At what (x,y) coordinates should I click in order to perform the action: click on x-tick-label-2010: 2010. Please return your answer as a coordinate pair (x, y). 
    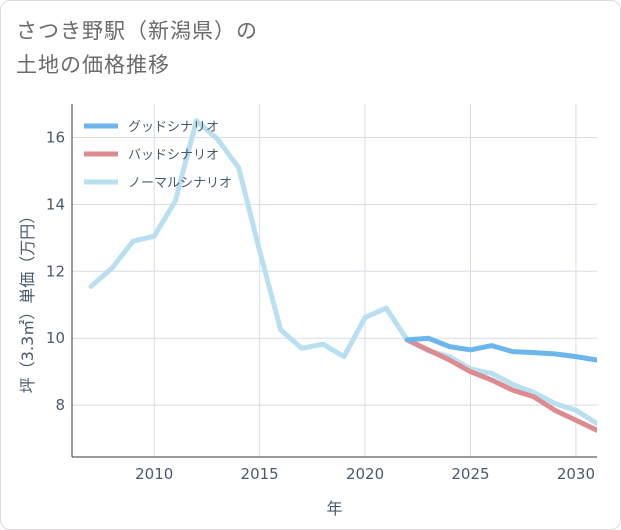
    Looking at the image, I should click on (154, 474).